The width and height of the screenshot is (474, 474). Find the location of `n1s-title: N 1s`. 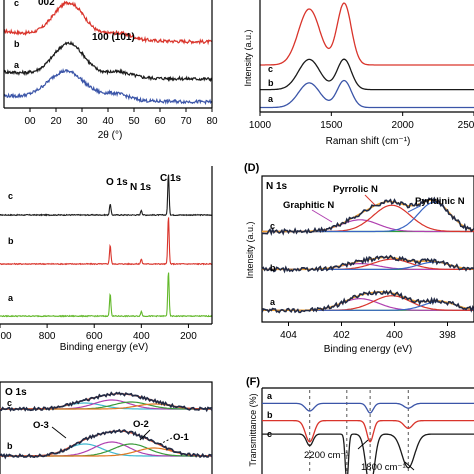

n1s-title: N 1s is located at coordinates (277, 186).